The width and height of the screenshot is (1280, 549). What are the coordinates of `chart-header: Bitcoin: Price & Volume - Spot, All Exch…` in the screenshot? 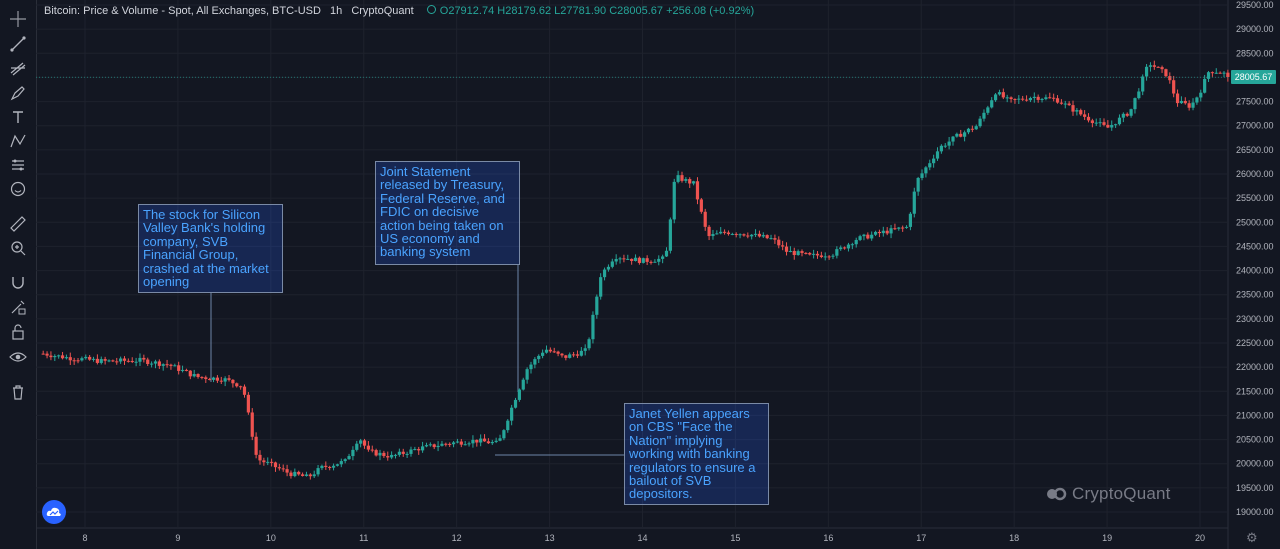 It's located at (399, 11).